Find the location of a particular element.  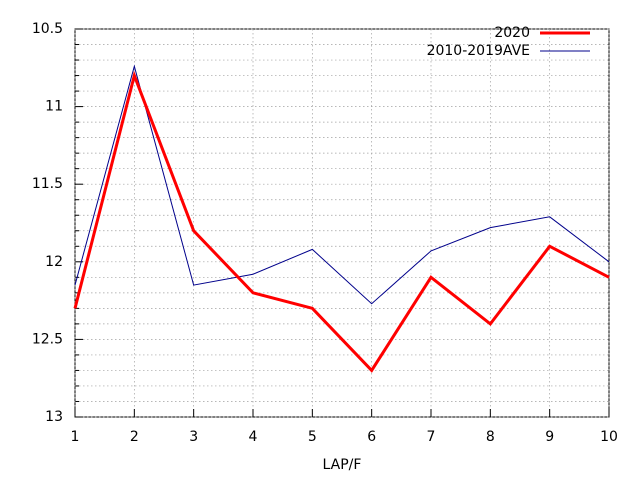

y-tick-label: 11 is located at coordinates (54, 107).